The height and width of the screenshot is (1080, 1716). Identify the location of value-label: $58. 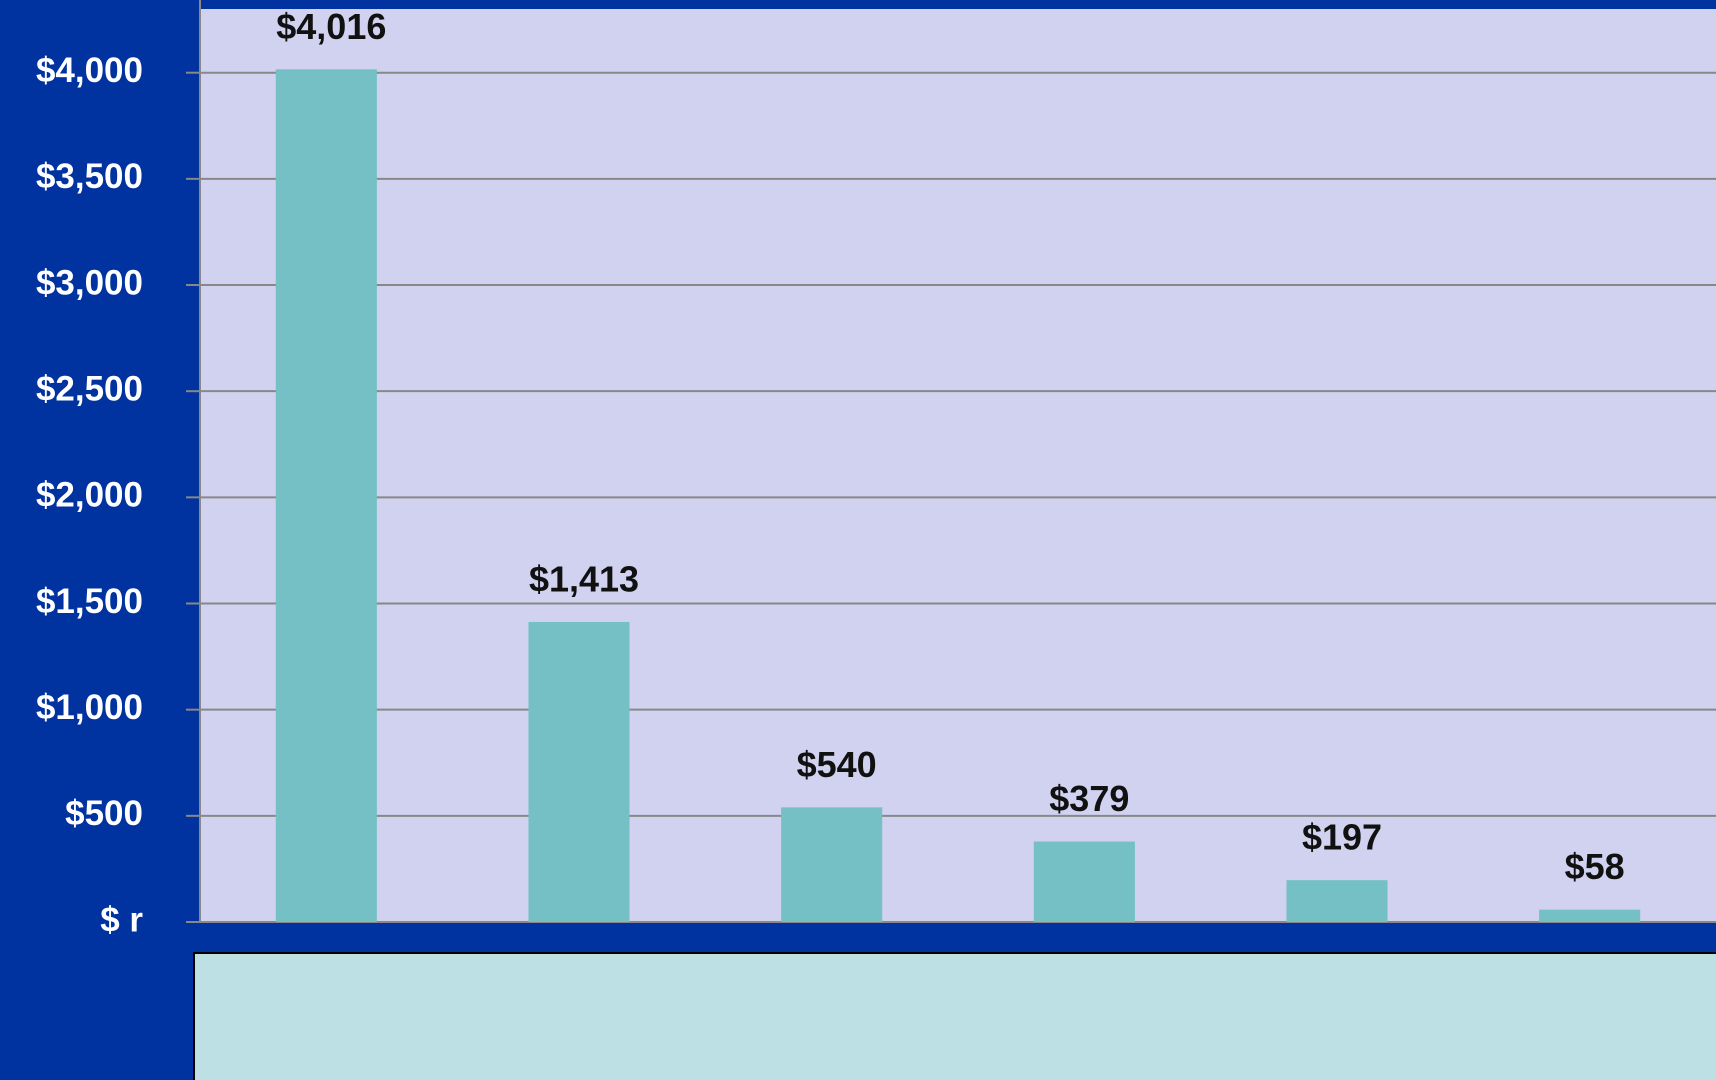
(1595, 866).